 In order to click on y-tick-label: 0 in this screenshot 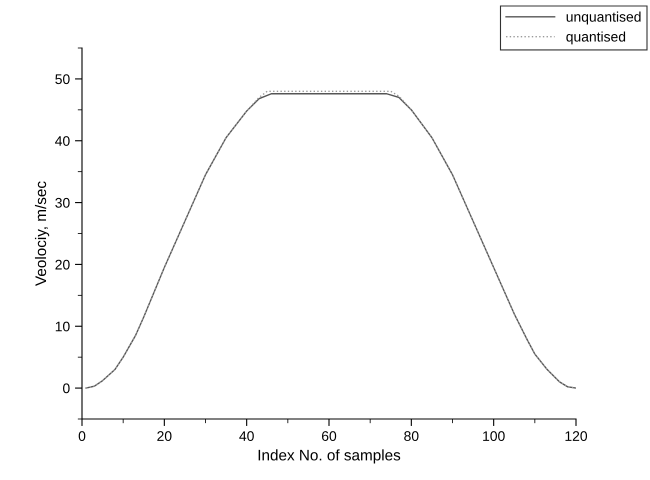, I will do `click(66, 388)`.